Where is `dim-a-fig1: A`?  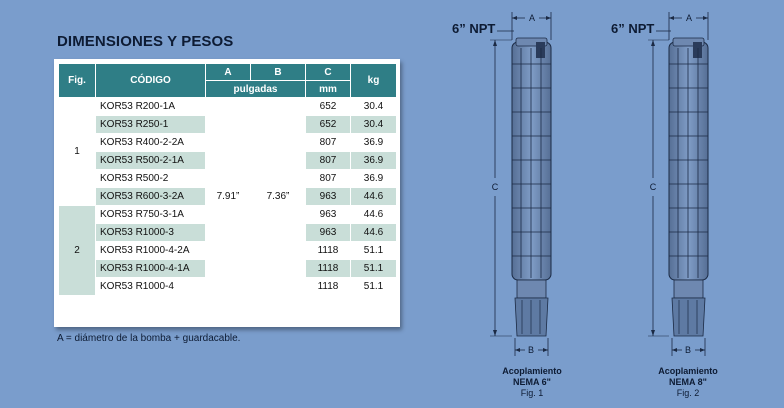 dim-a-fig1: A is located at coordinates (532, 18).